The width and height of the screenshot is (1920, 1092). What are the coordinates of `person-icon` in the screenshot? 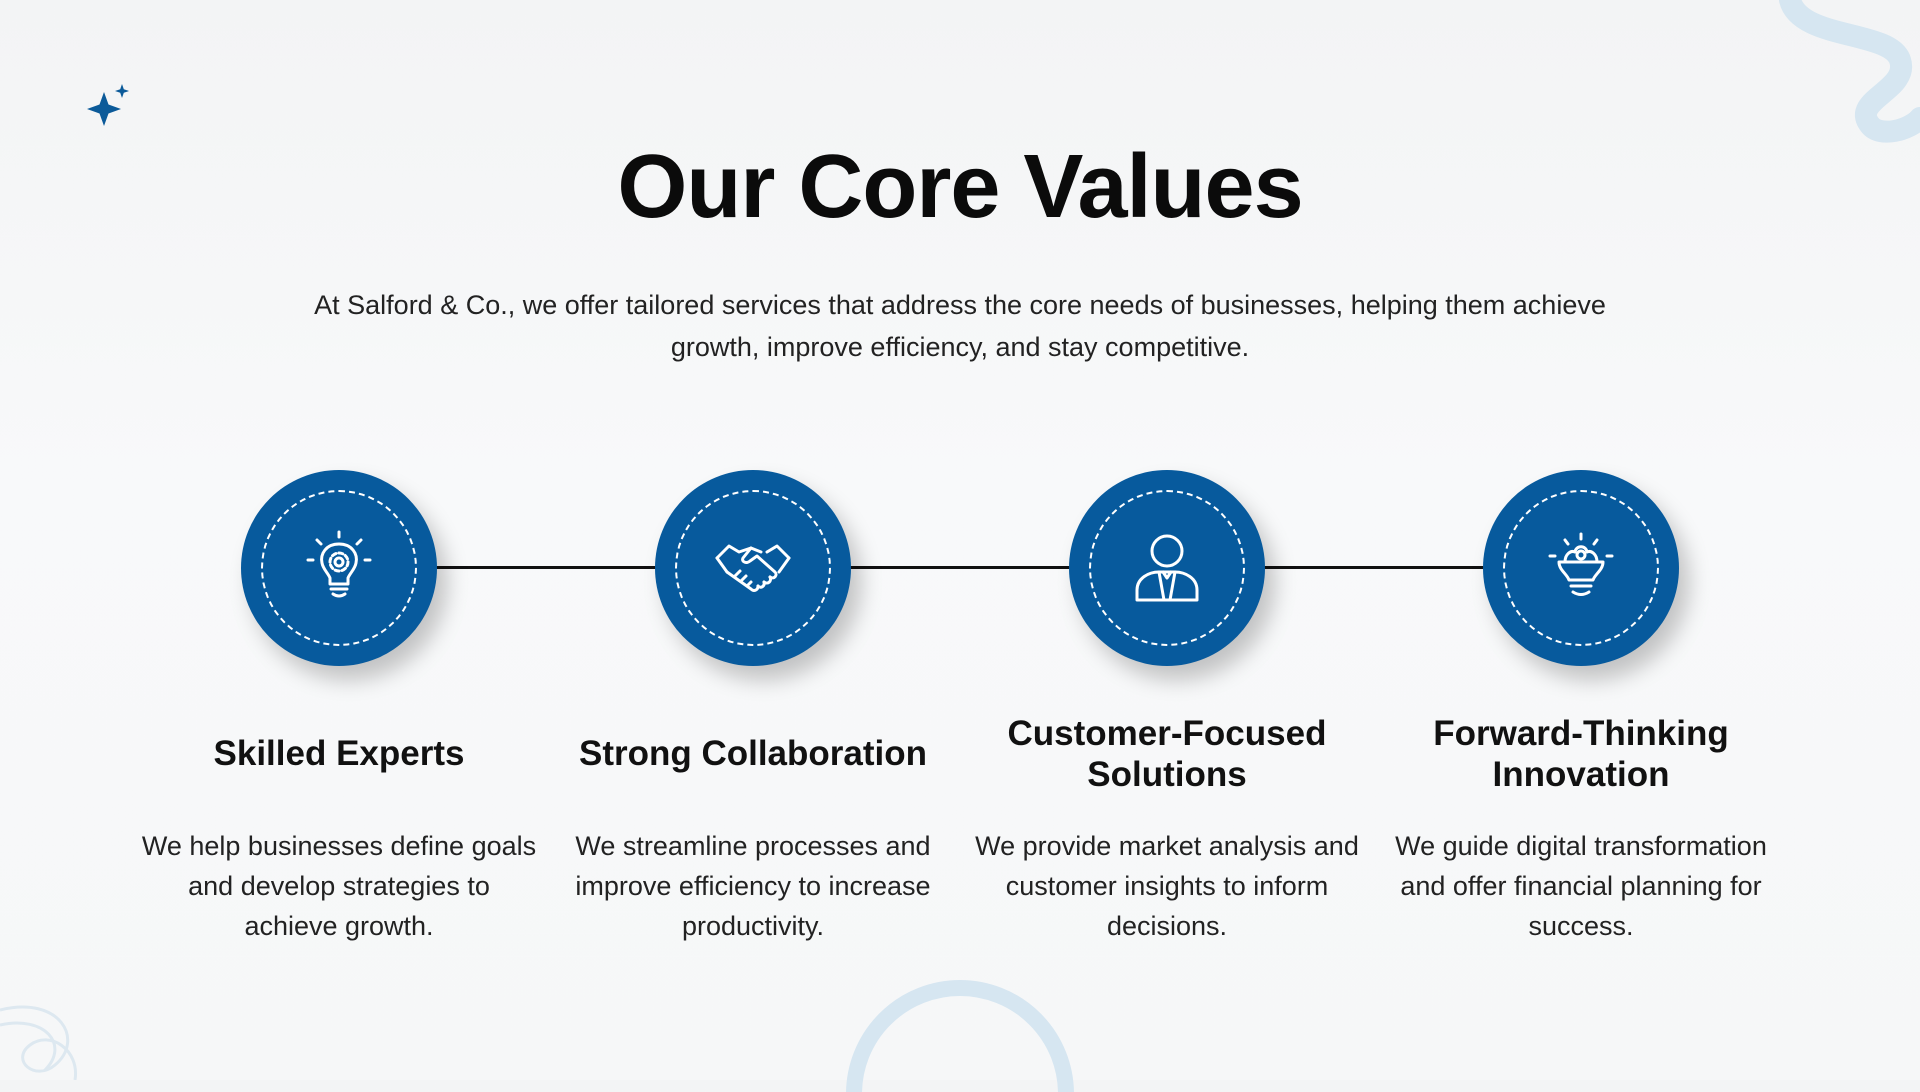 It's located at (1167, 568).